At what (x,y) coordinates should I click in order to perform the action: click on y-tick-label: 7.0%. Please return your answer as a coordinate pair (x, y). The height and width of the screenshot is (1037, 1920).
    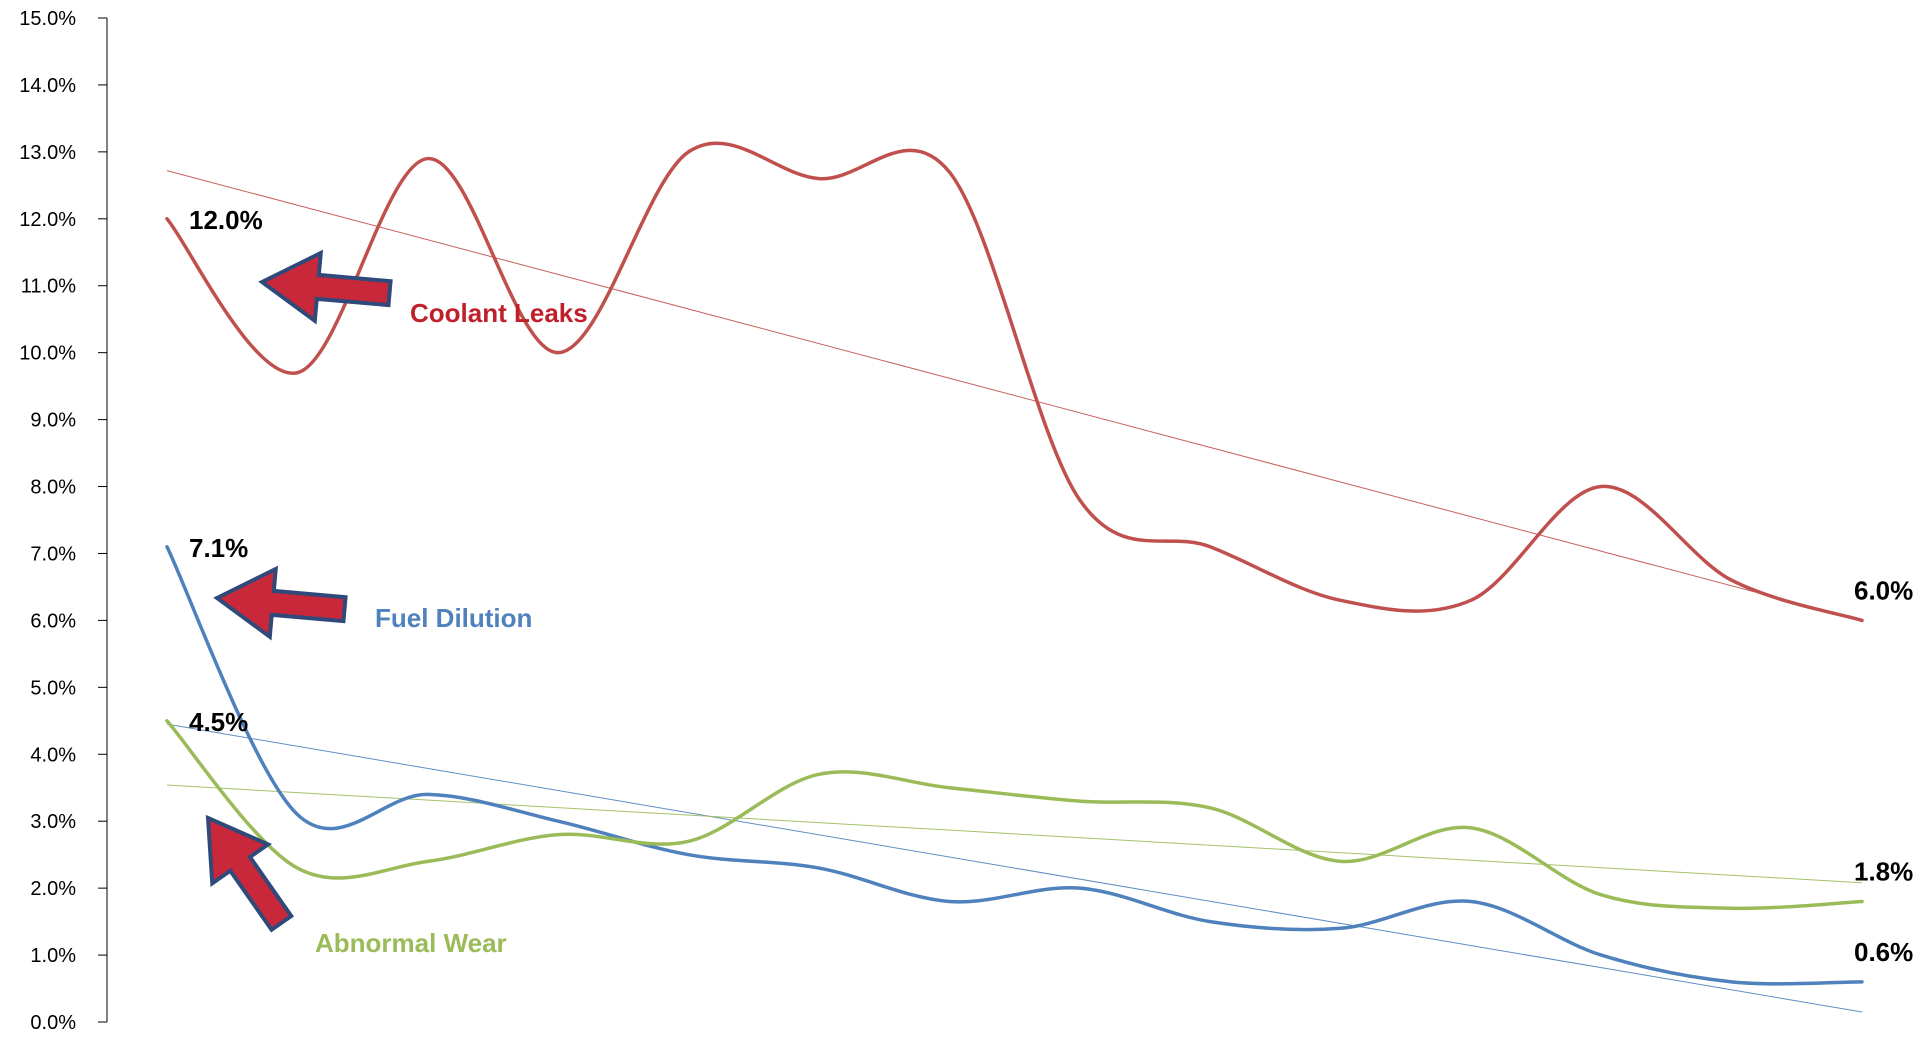
    Looking at the image, I should click on (53, 554).